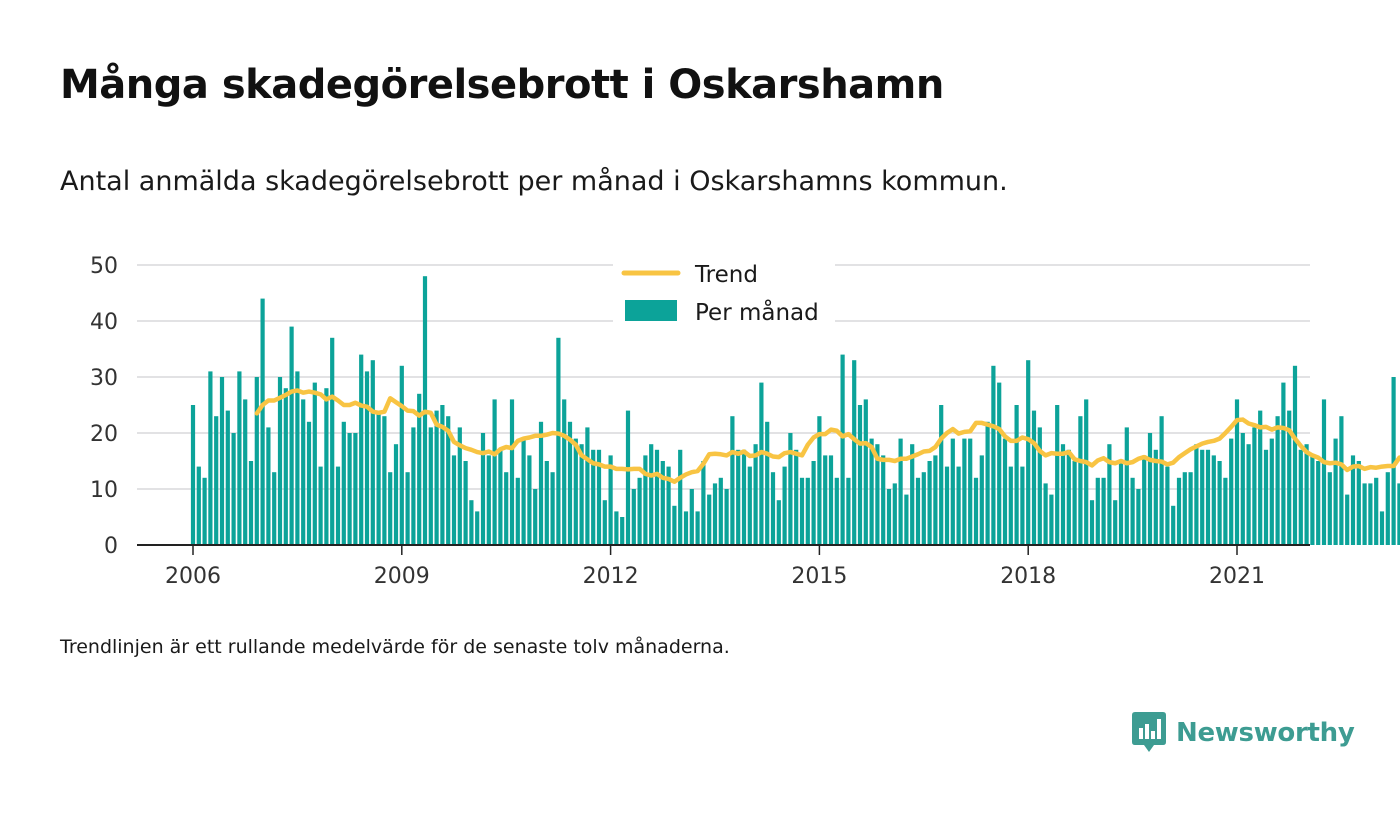  Describe the element at coordinates (104, 490) in the screenshot. I see `y-tick-label: 10` at that location.